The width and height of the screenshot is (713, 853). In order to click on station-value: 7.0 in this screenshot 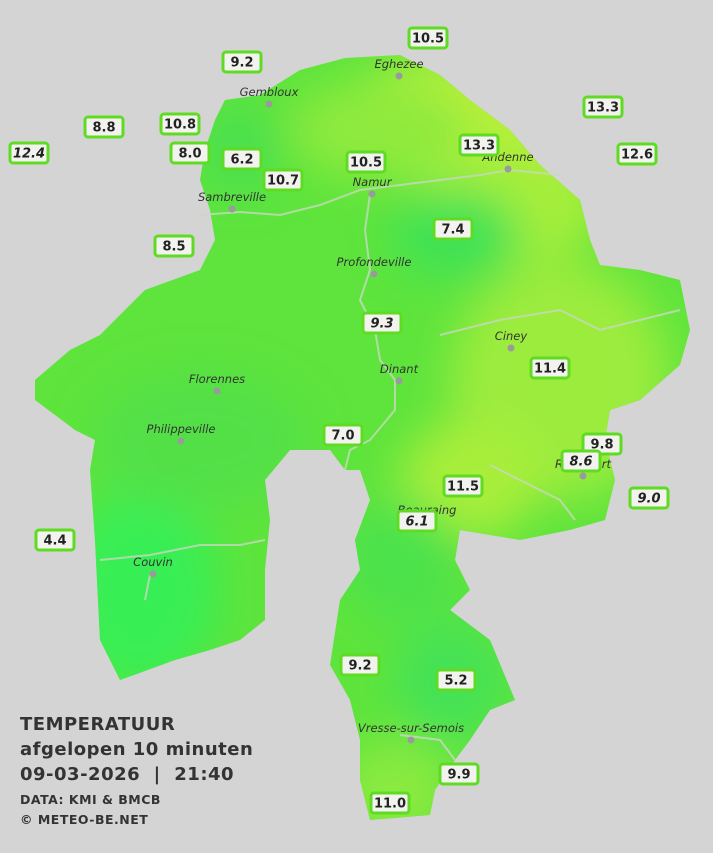, I will do `click(342, 436)`.